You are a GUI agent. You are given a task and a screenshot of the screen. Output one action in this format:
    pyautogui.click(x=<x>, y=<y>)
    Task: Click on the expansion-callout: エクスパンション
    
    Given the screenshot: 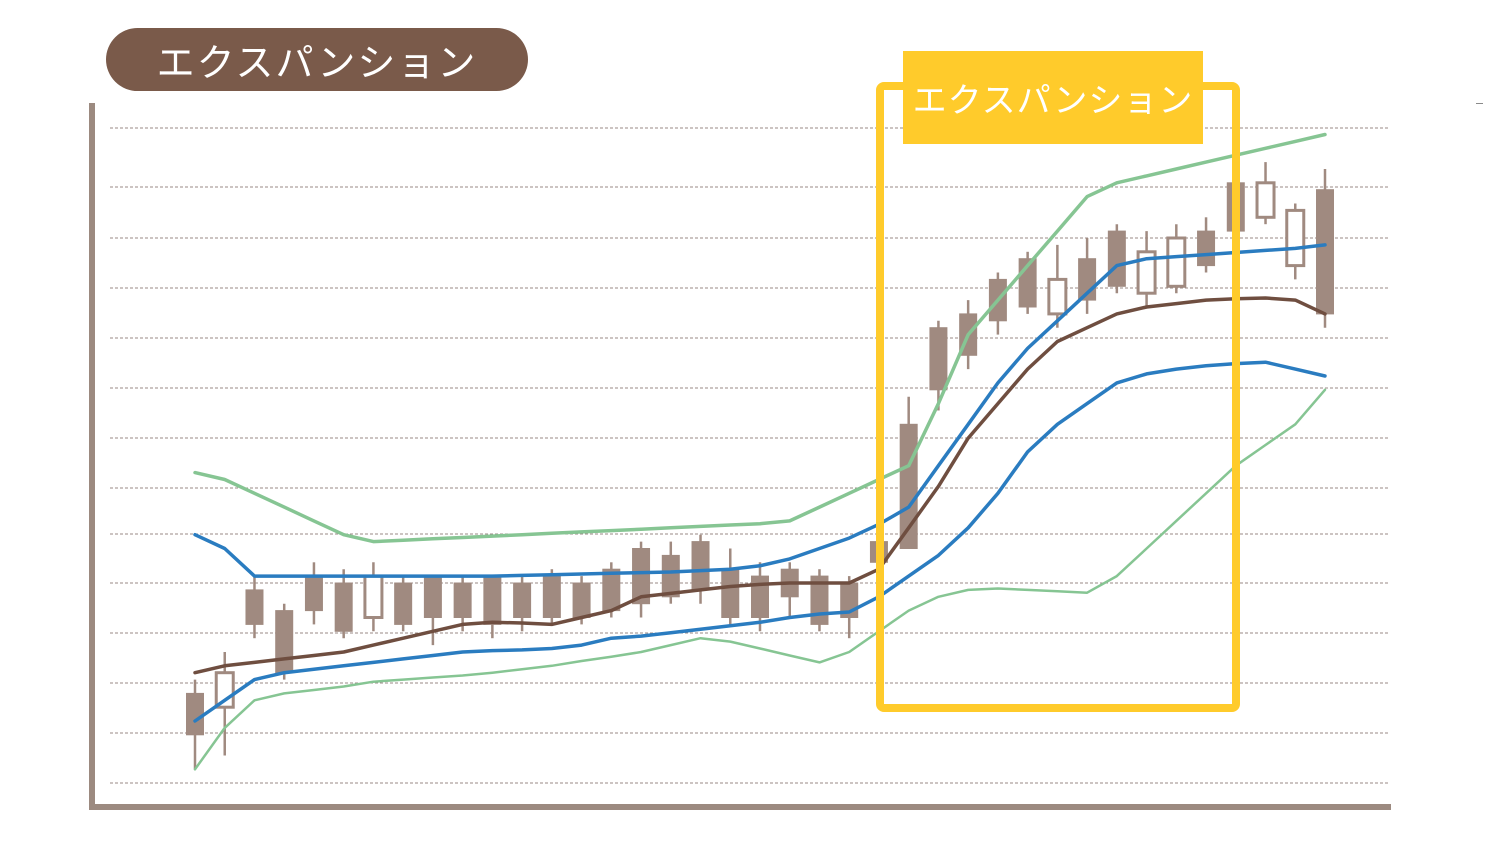 What is the action you would take?
    pyautogui.click(x=1053, y=97)
    